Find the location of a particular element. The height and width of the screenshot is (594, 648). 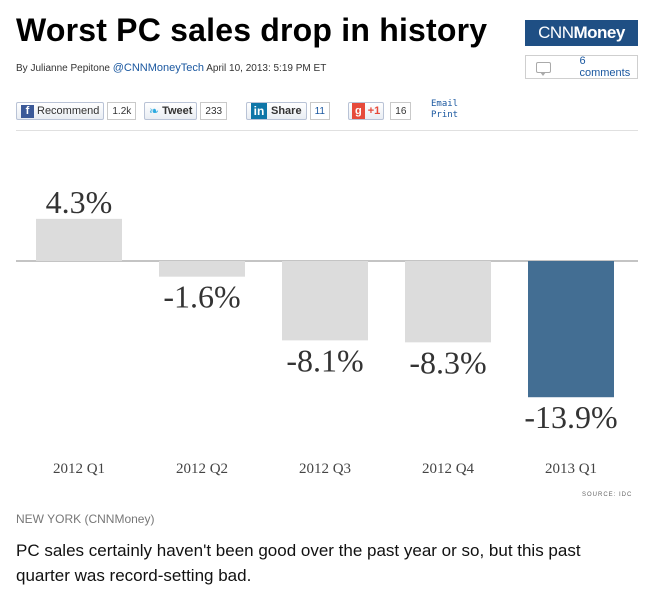

divider is located at coordinates (327, 130).